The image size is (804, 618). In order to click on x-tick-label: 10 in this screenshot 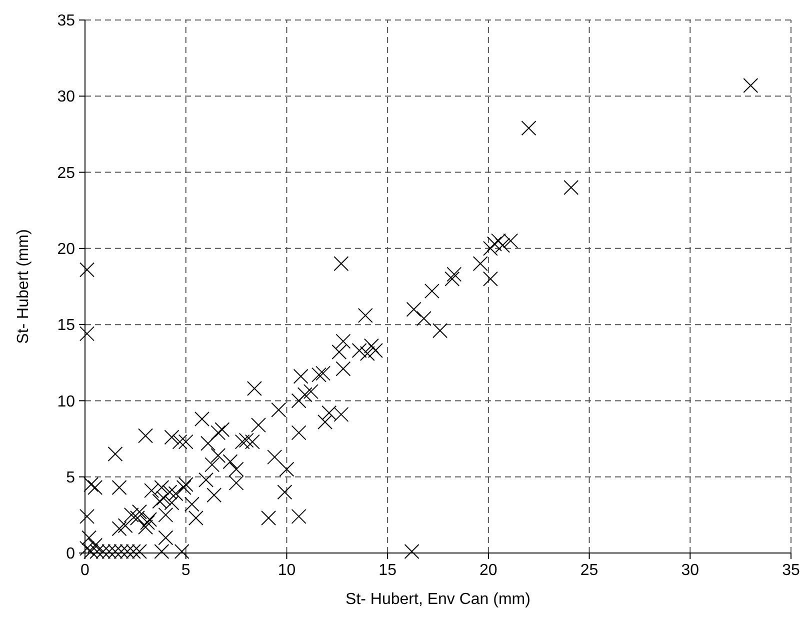, I will do `click(287, 570)`.